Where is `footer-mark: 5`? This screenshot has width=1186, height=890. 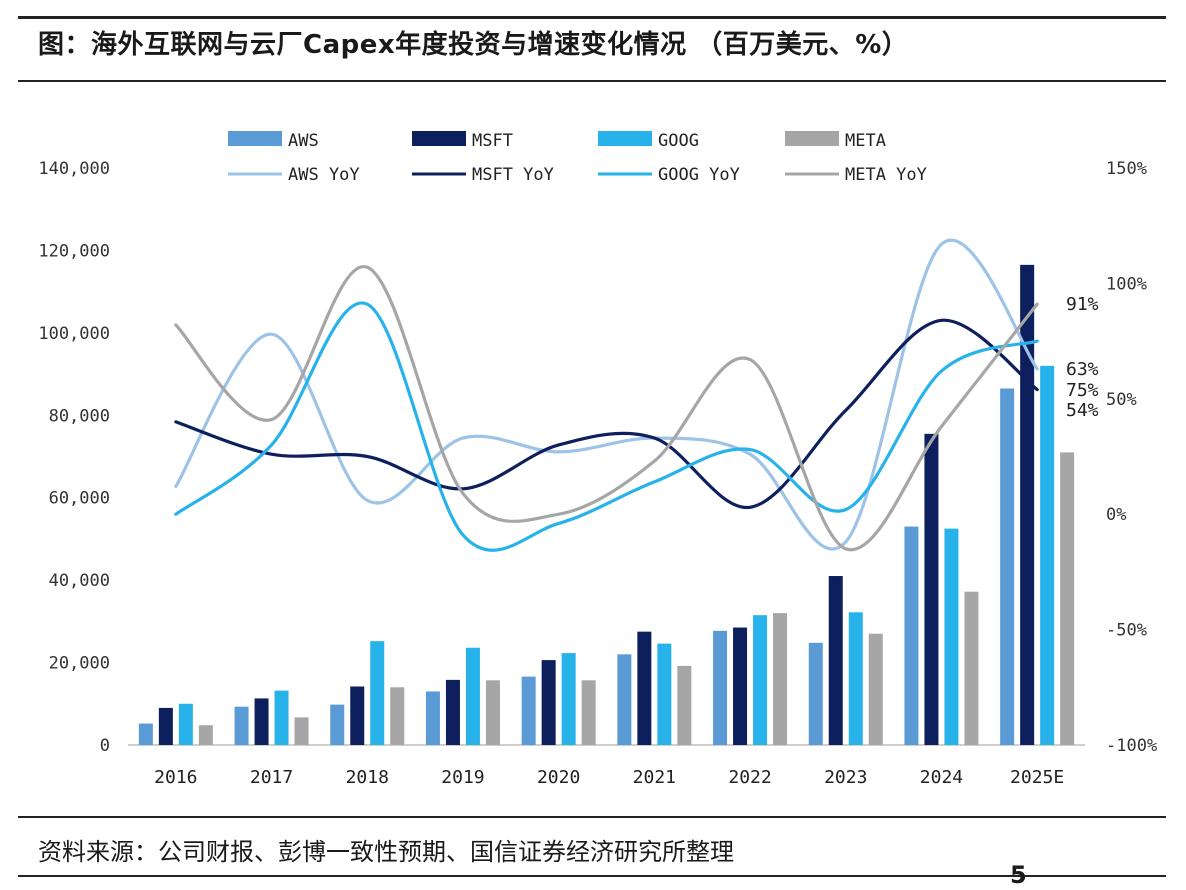 footer-mark: 5 is located at coordinates (1018, 875).